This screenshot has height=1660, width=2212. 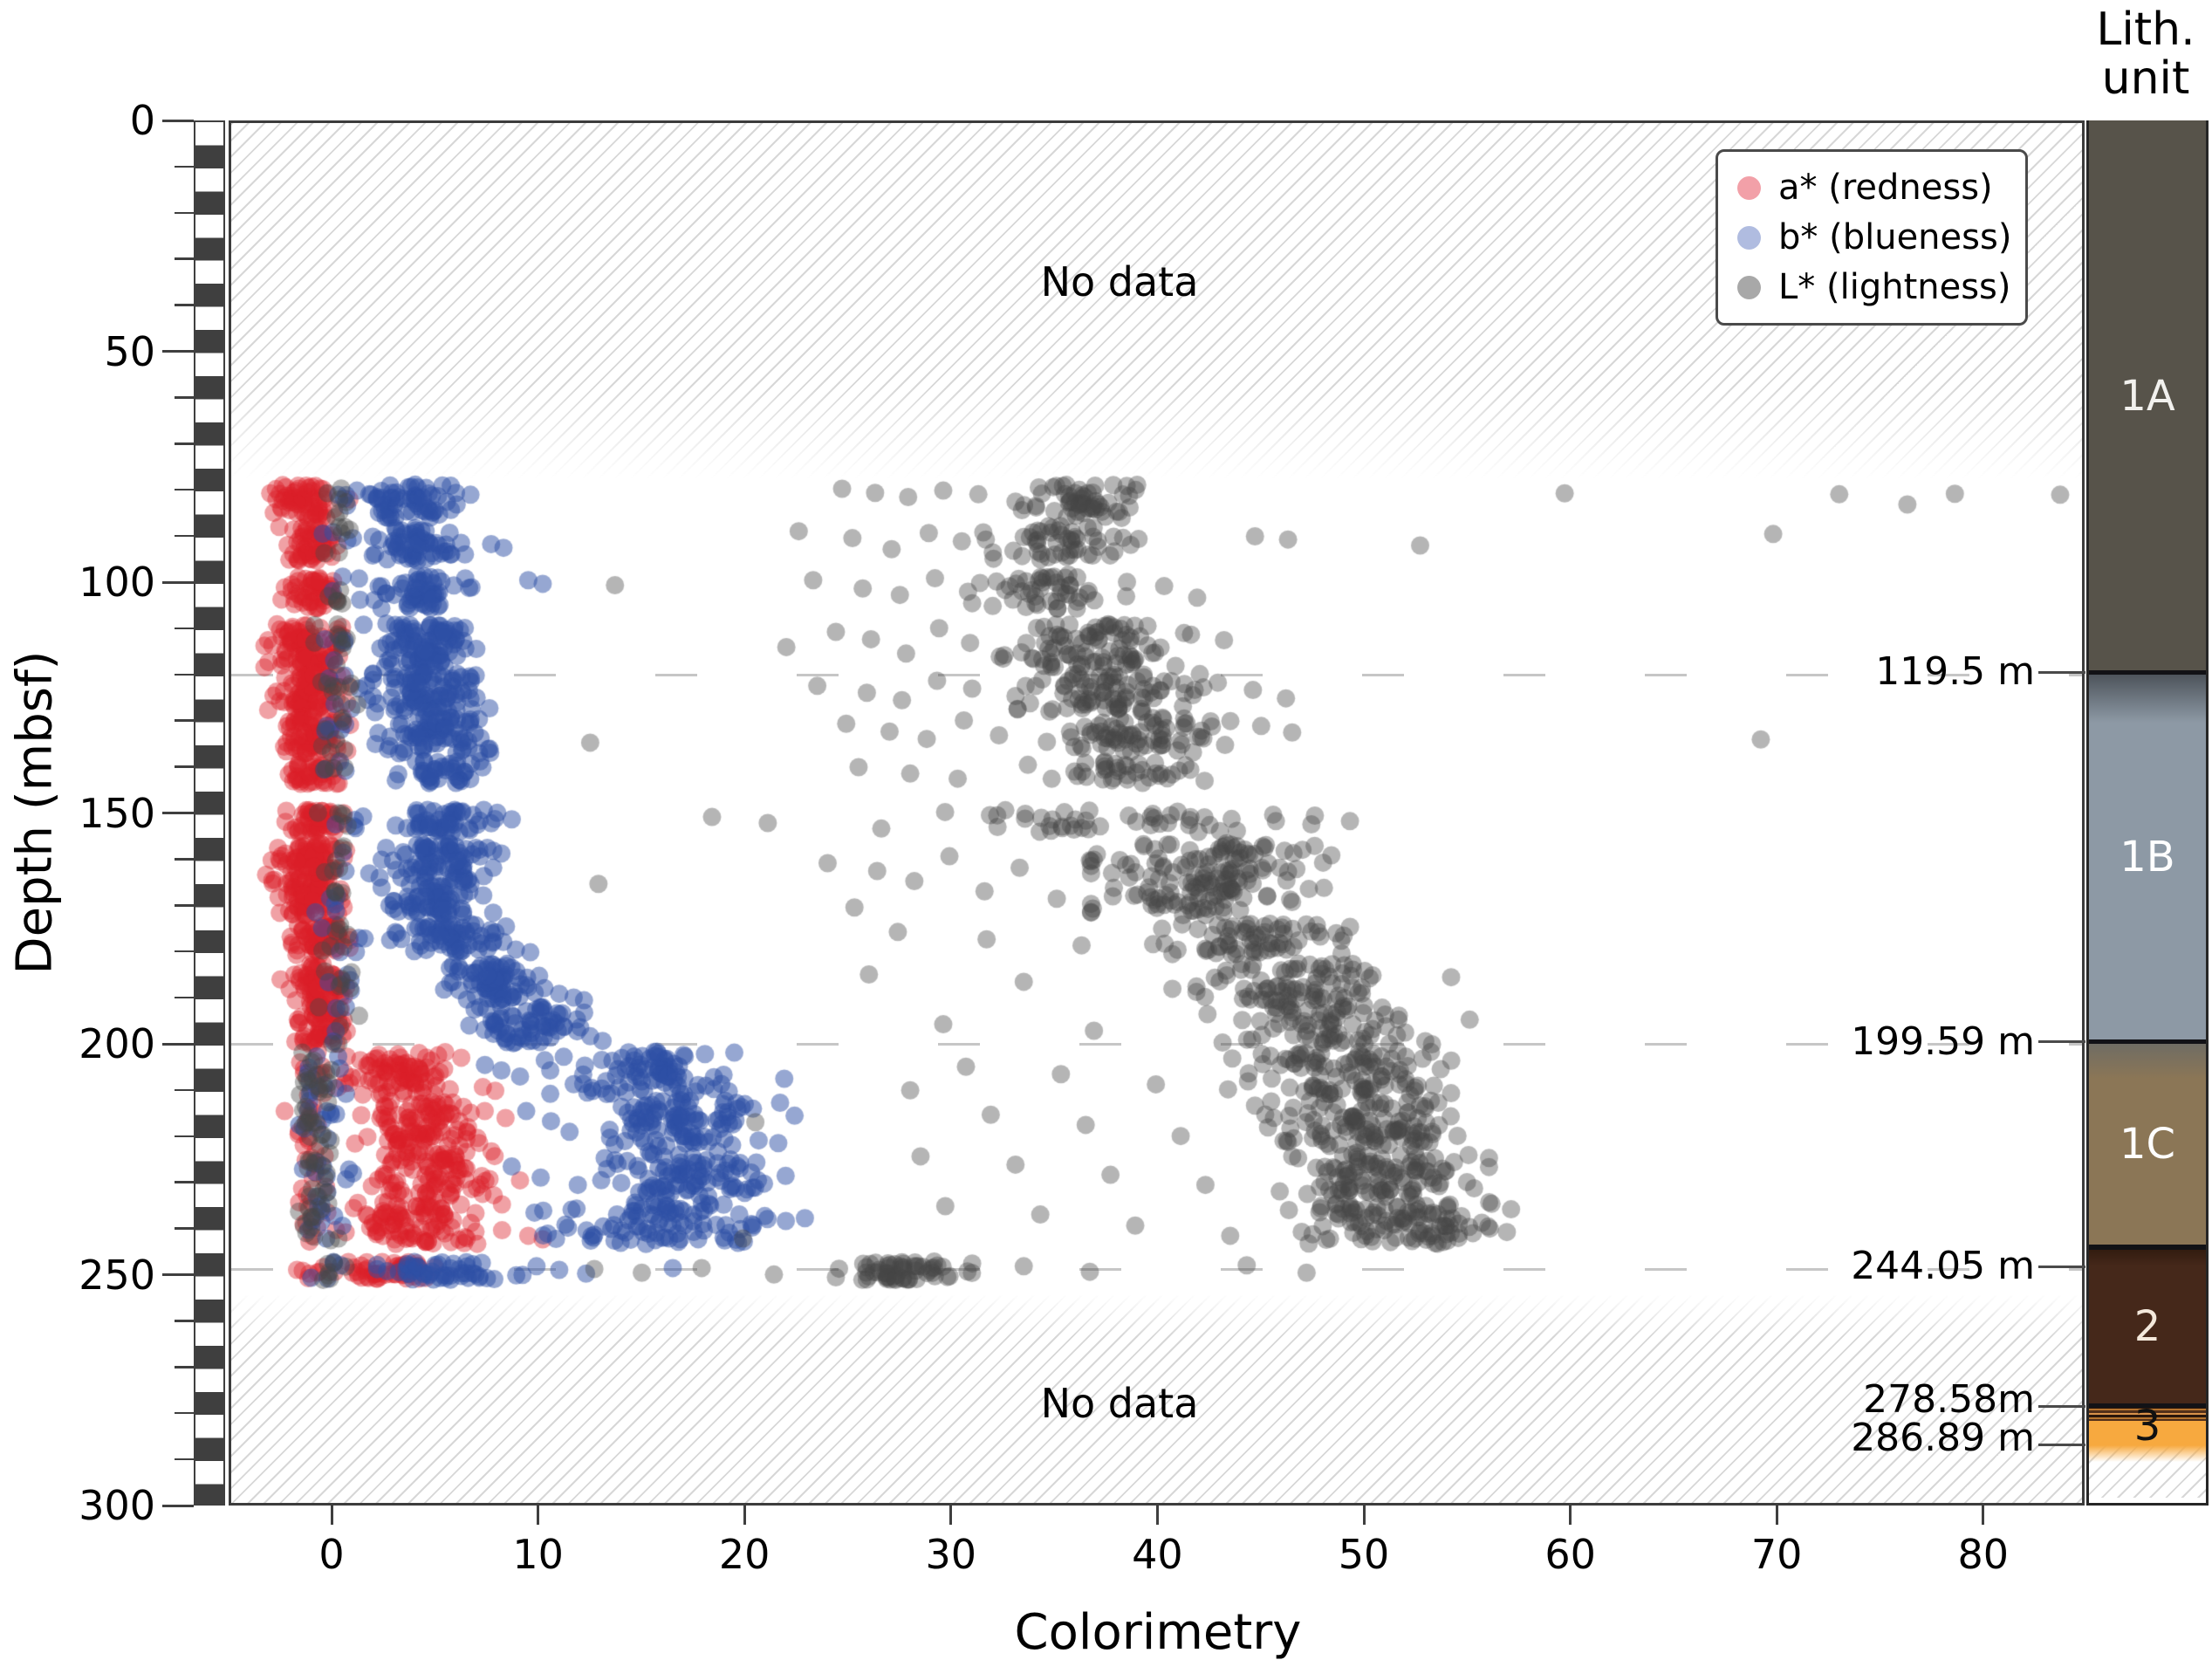 I want to click on boundary-label-199.59: 199.59 m, so click(x=1943, y=1041).